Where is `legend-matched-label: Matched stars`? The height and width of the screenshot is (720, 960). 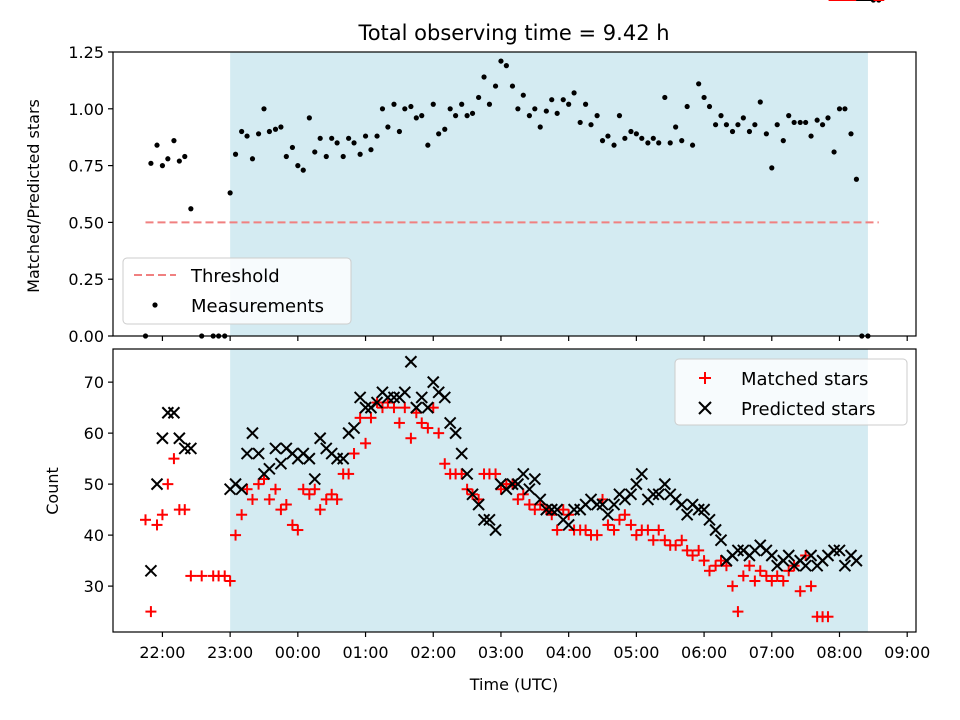 legend-matched-label: Matched stars is located at coordinates (804, 379).